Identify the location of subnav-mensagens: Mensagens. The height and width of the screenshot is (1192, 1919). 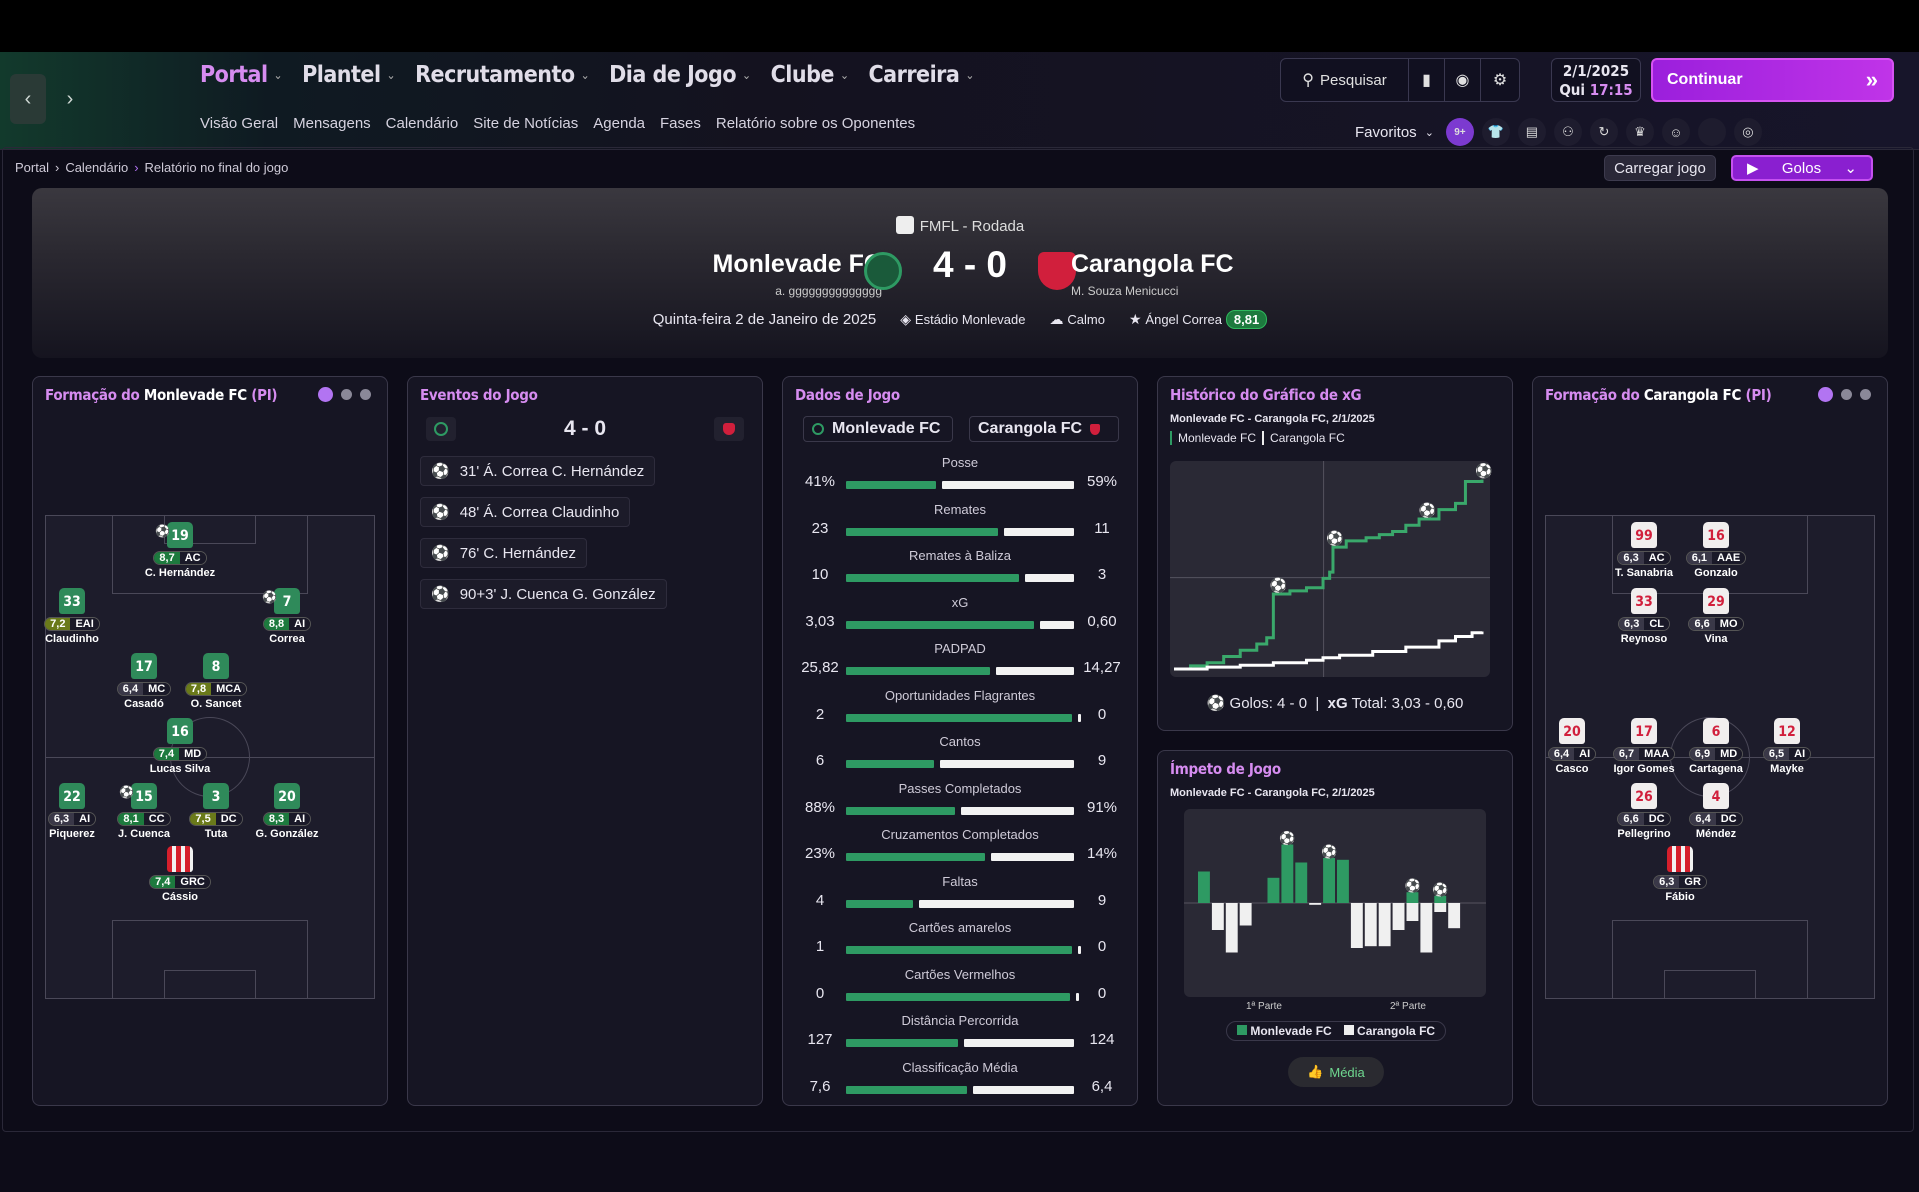
(332, 123).